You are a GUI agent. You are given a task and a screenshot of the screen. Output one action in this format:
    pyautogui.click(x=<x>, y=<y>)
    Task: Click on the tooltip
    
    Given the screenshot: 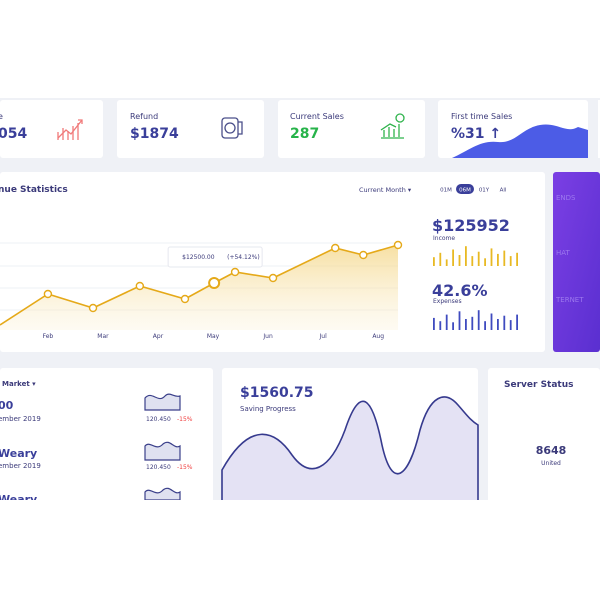 What is the action you would take?
    pyautogui.click(x=215, y=257)
    